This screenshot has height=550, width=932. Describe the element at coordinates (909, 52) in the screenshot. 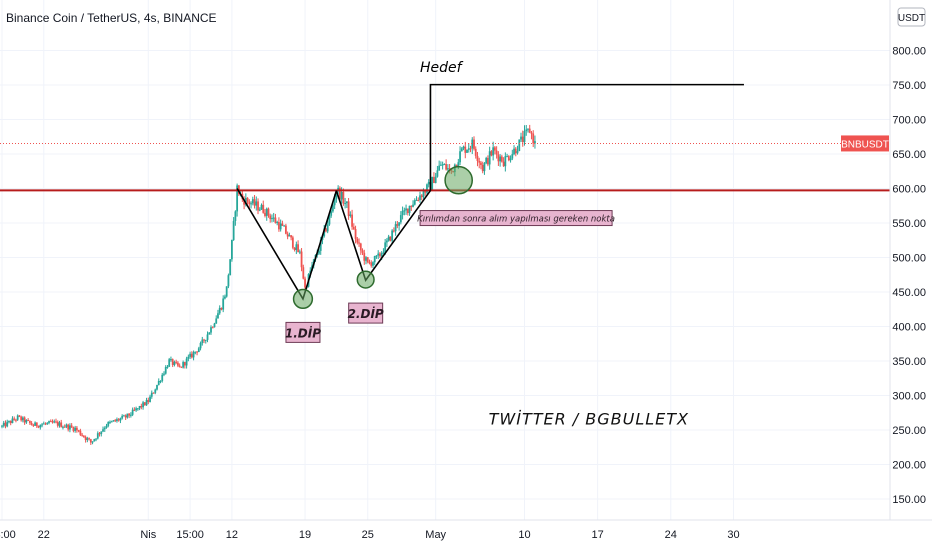

I see `price-tick-label: 800.00` at that location.